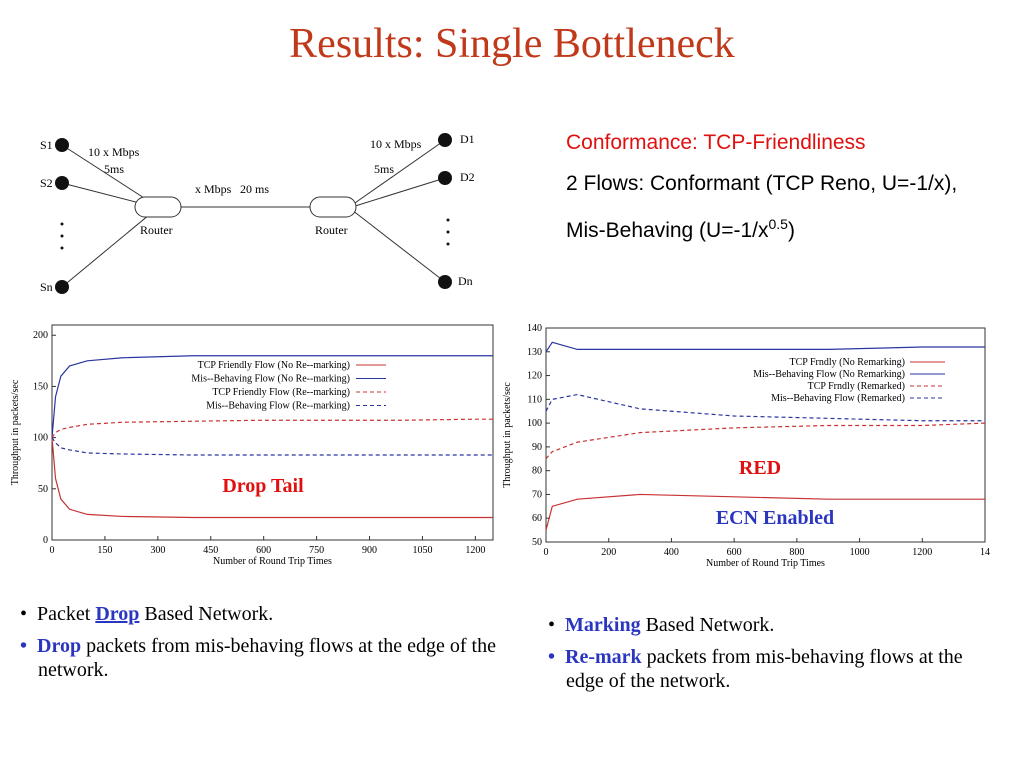 Image resolution: width=1024 pixels, height=768 pixels. Describe the element at coordinates (537, 518) in the screenshot. I see `y-tick-label: 60` at that location.